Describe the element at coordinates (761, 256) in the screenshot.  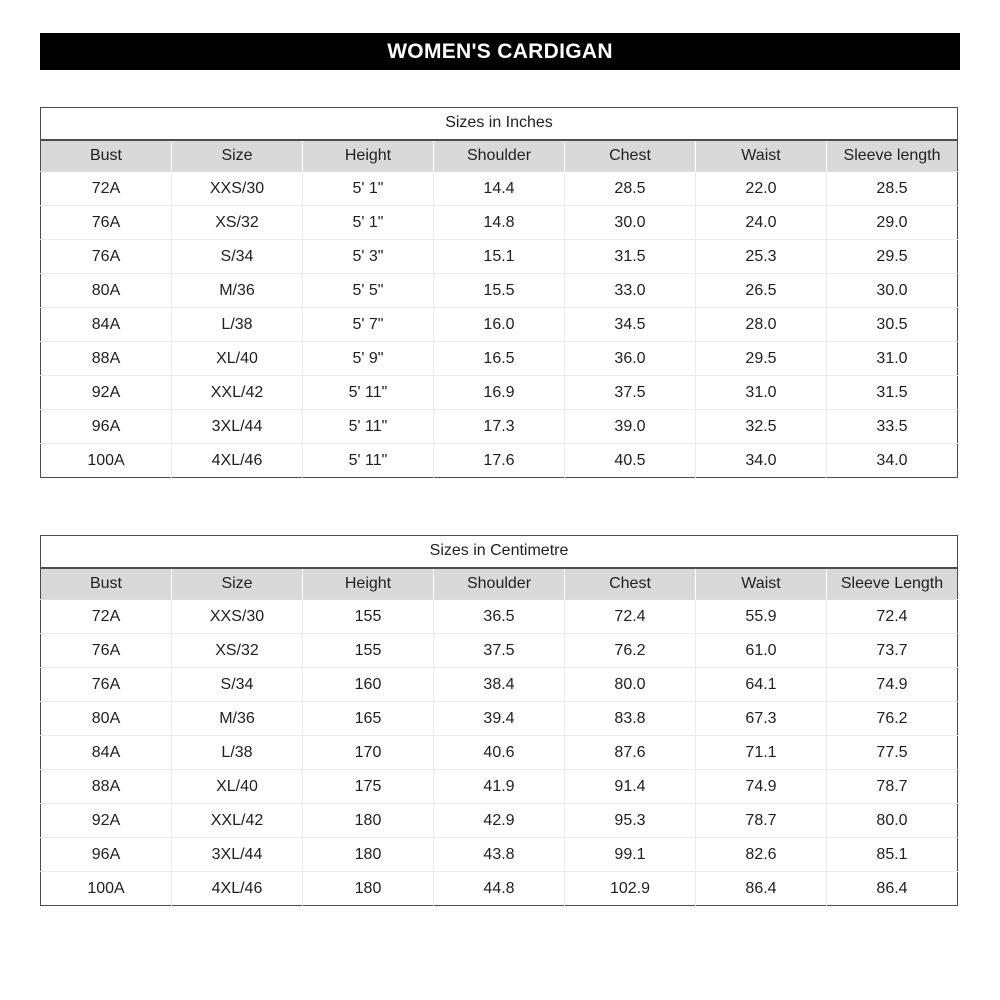
I see `table-cell: 25.3` at that location.